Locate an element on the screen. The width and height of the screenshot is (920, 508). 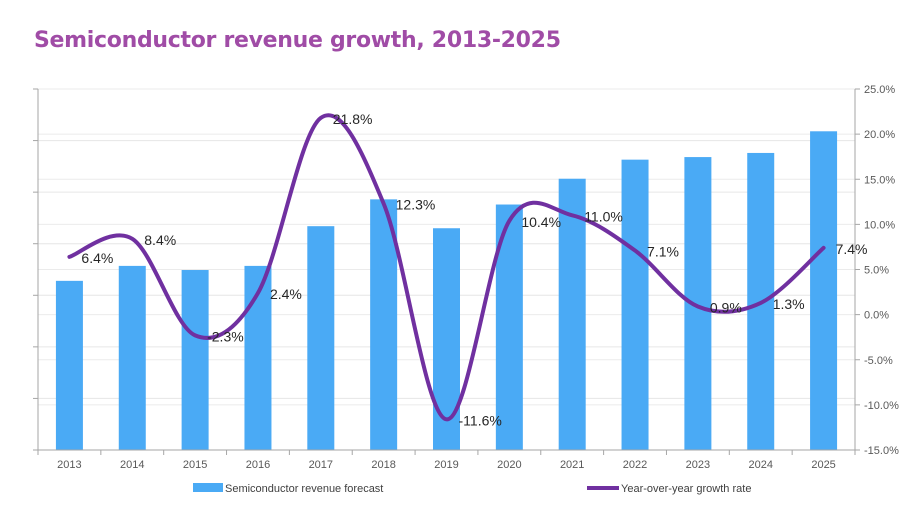
growth-label-2020: 10.4% is located at coordinates (541, 222).